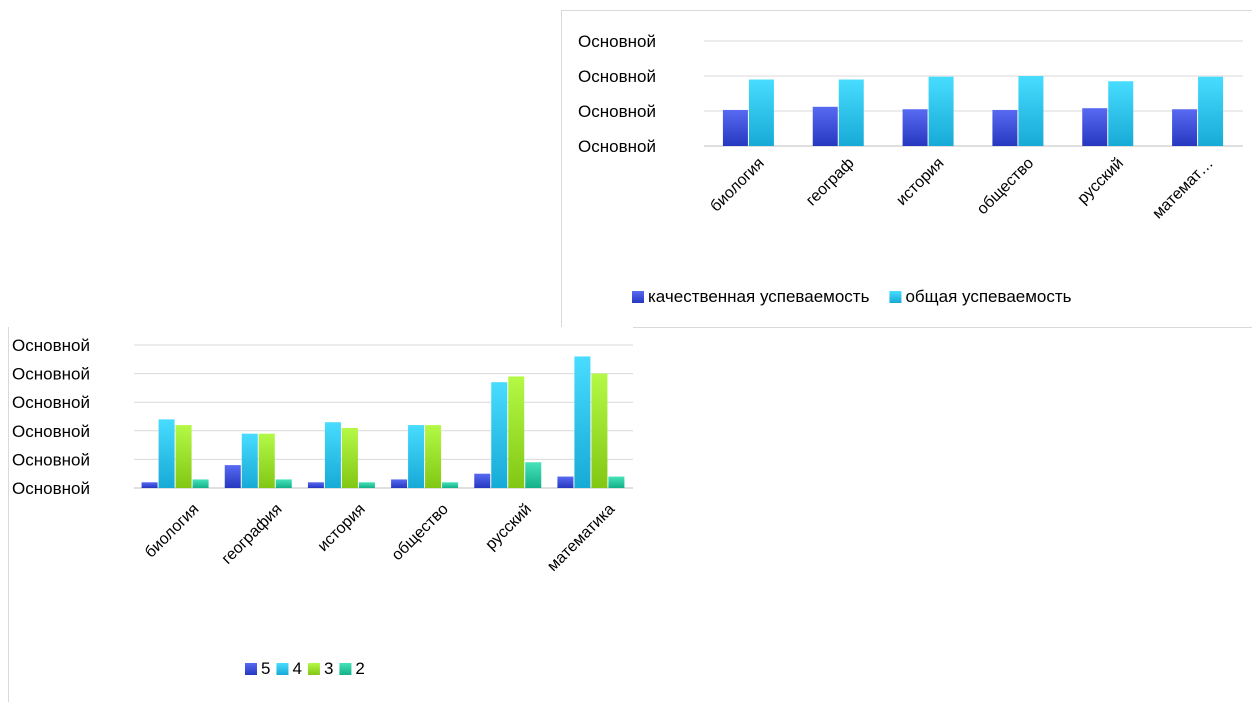 The width and height of the screenshot is (1252, 702). Describe the element at coordinates (265, 668) in the screenshot. I see `legend-label: 5` at that location.